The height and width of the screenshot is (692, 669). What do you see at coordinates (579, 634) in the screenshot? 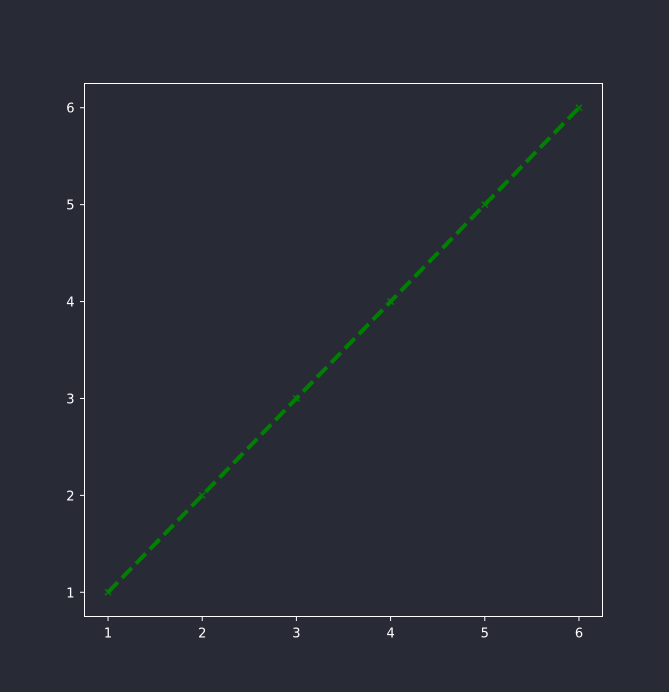
I see `x-tick-label: 6` at bounding box center [579, 634].